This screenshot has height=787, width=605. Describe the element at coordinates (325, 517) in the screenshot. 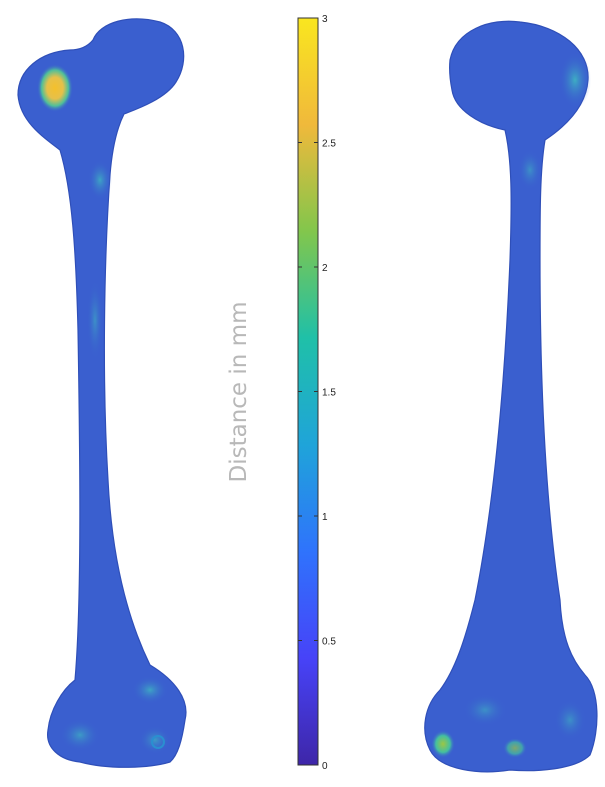

I see `colorbar-tick-label: 1` at that location.